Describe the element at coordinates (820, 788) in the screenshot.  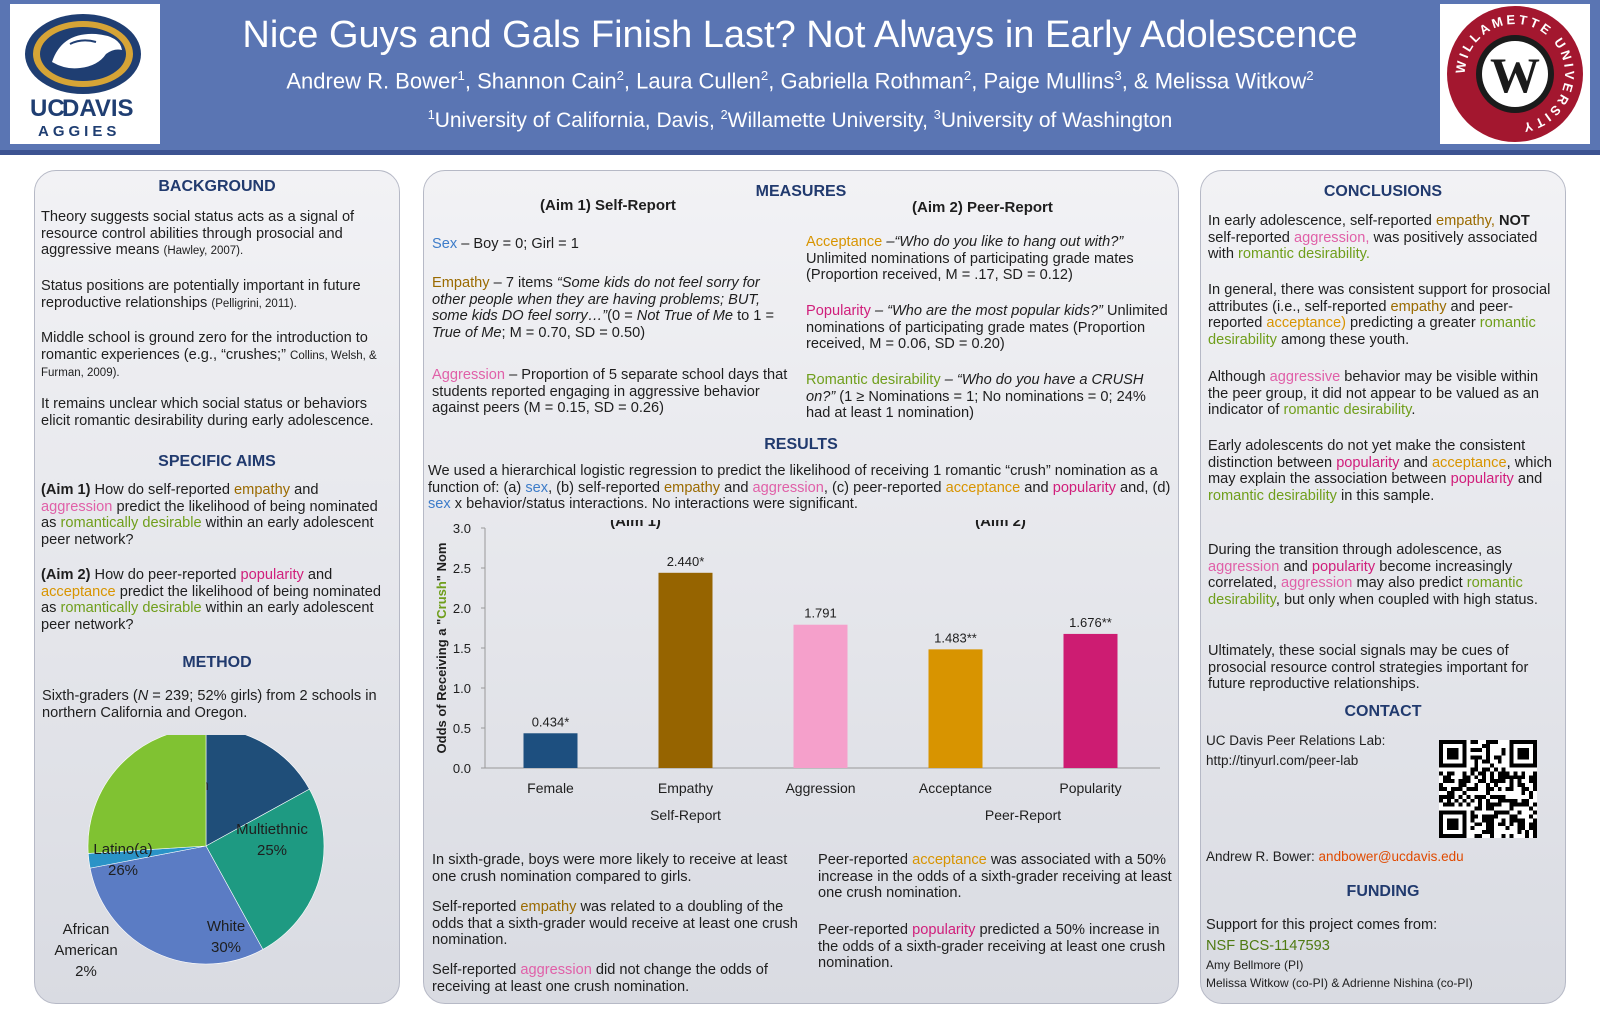
I see `x-category-label: Aggression` at that location.